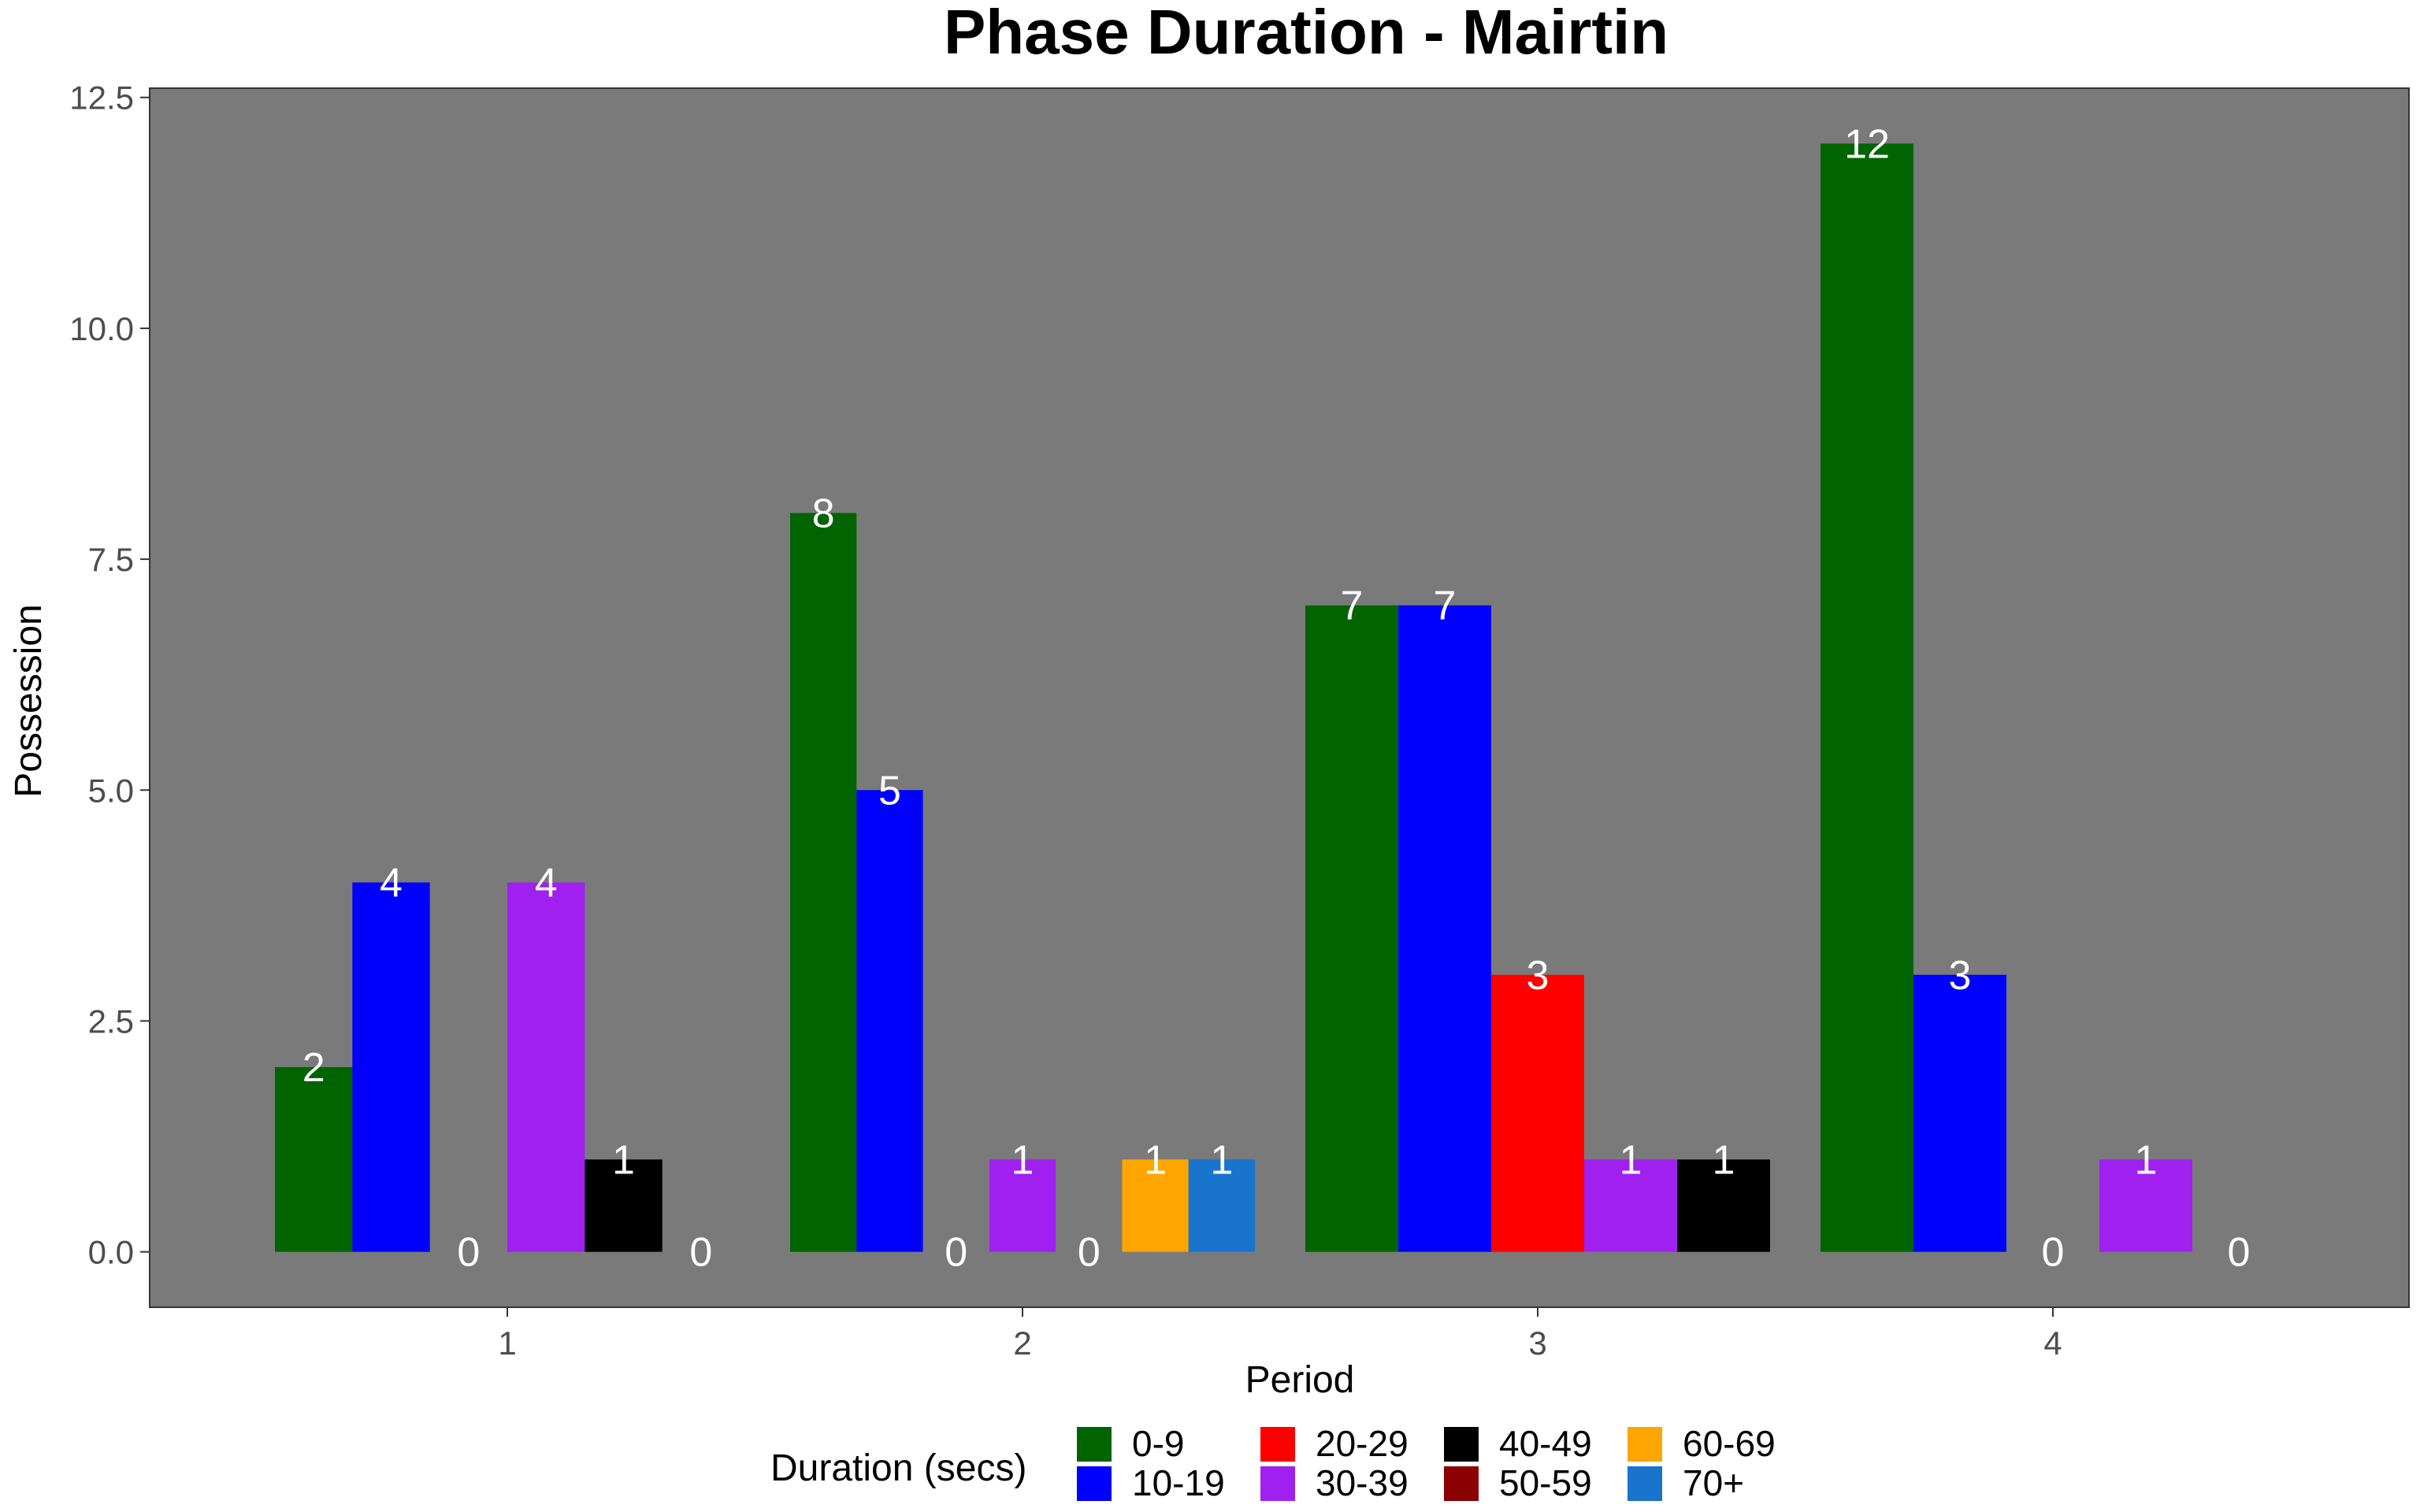 The image size is (2420, 1512). I want to click on x-tick-label: 2, so click(1022, 1343).